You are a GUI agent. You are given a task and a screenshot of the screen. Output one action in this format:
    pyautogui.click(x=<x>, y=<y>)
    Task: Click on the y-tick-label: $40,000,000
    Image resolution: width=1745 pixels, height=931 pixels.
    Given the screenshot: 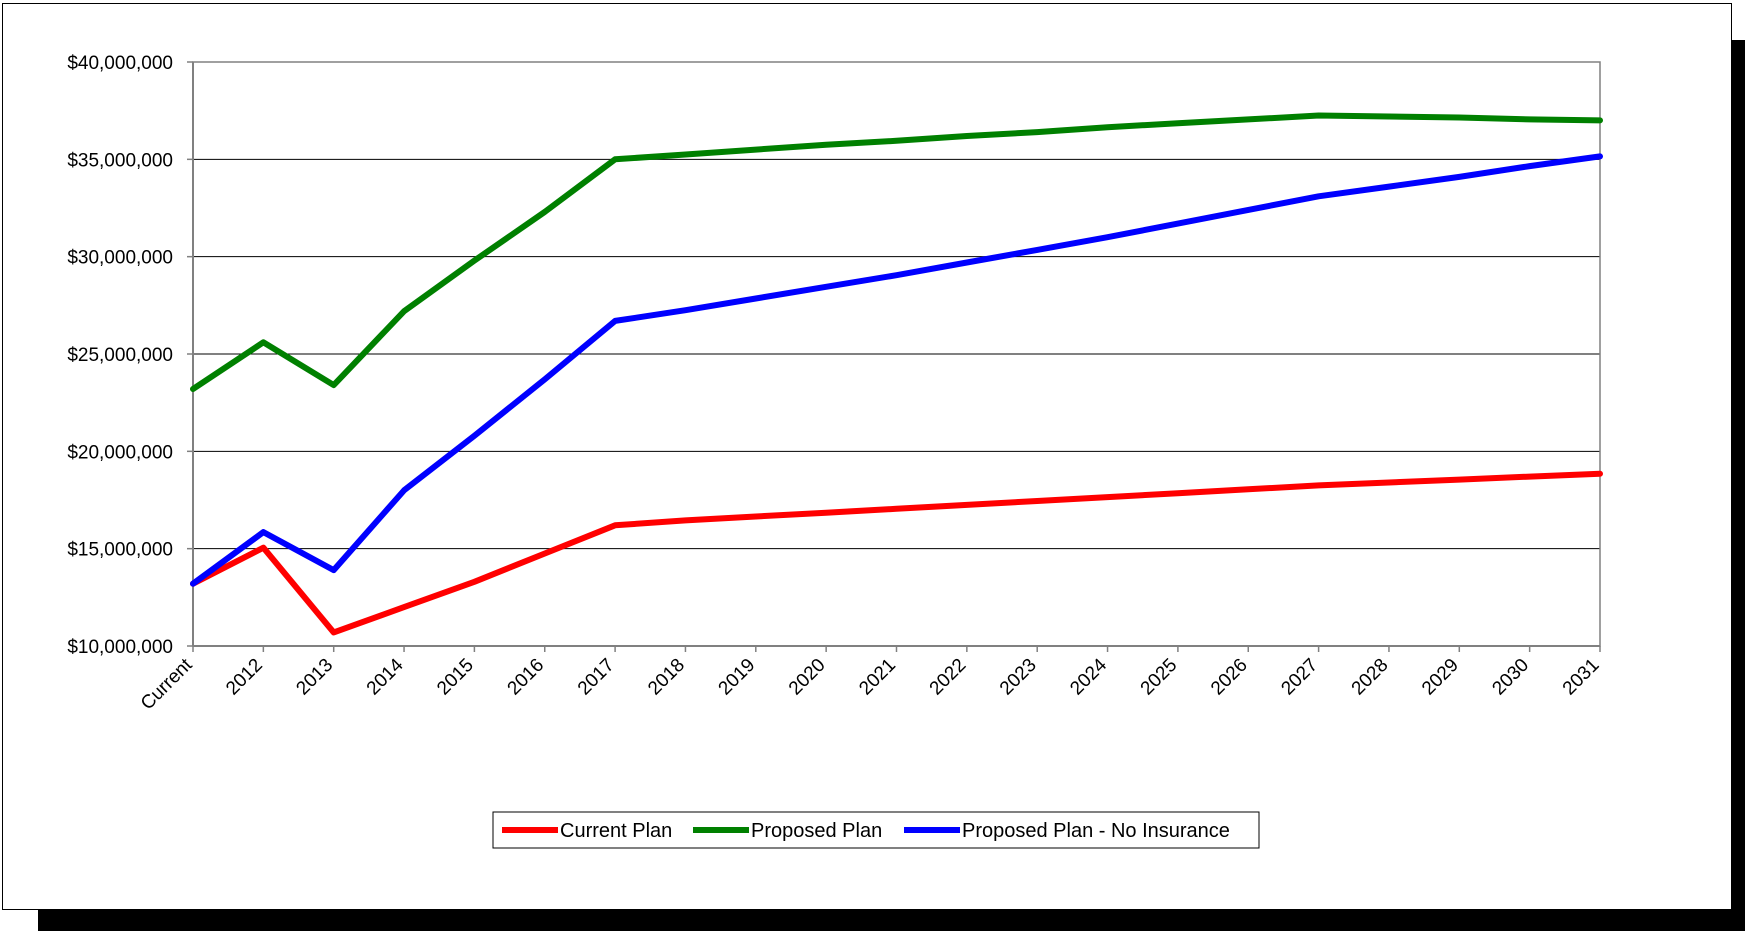 What is the action you would take?
    pyautogui.click(x=120, y=63)
    